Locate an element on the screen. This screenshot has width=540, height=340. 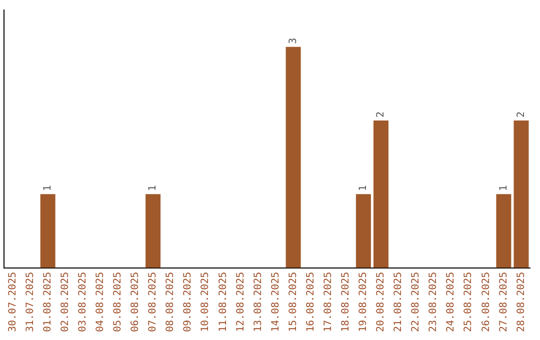
x-tick-label: 27.08.2025 is located at coordinates (504, 302).